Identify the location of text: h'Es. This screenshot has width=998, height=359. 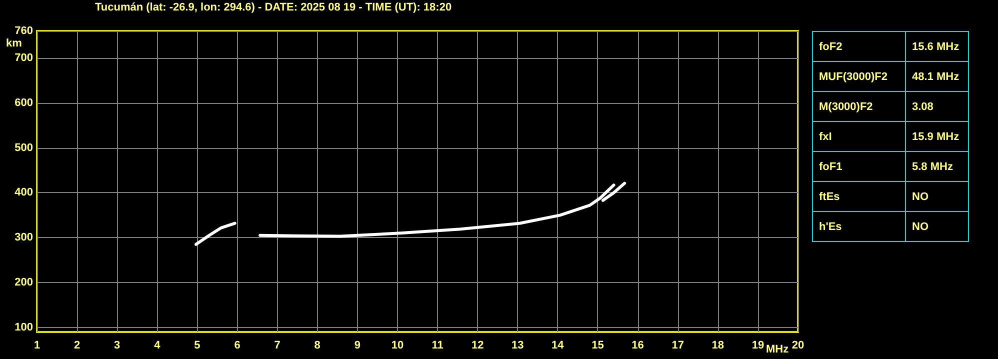
(859, 227).